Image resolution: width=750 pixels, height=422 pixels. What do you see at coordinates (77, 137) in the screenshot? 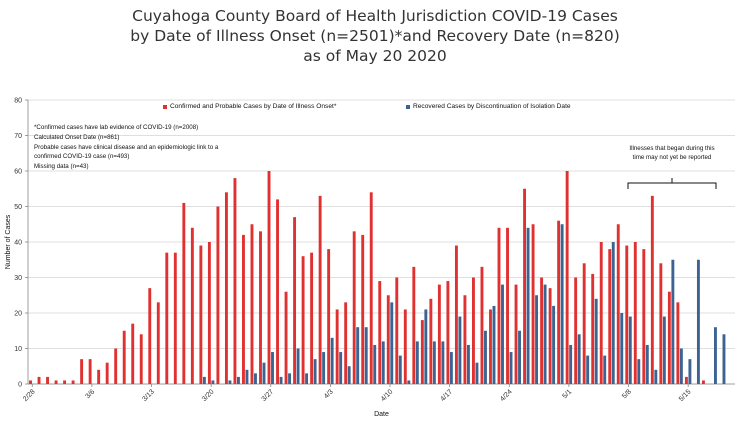
I see `note-line-2: Calculated Onset Date (n=861)` at bounding box center [77, 137].